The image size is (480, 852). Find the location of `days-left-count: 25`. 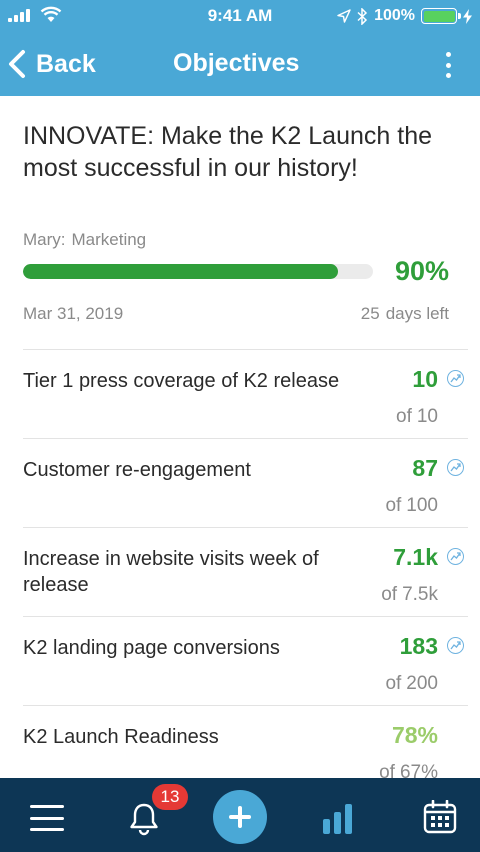

days-left-count: 25 is located at coordinates (370, 313).